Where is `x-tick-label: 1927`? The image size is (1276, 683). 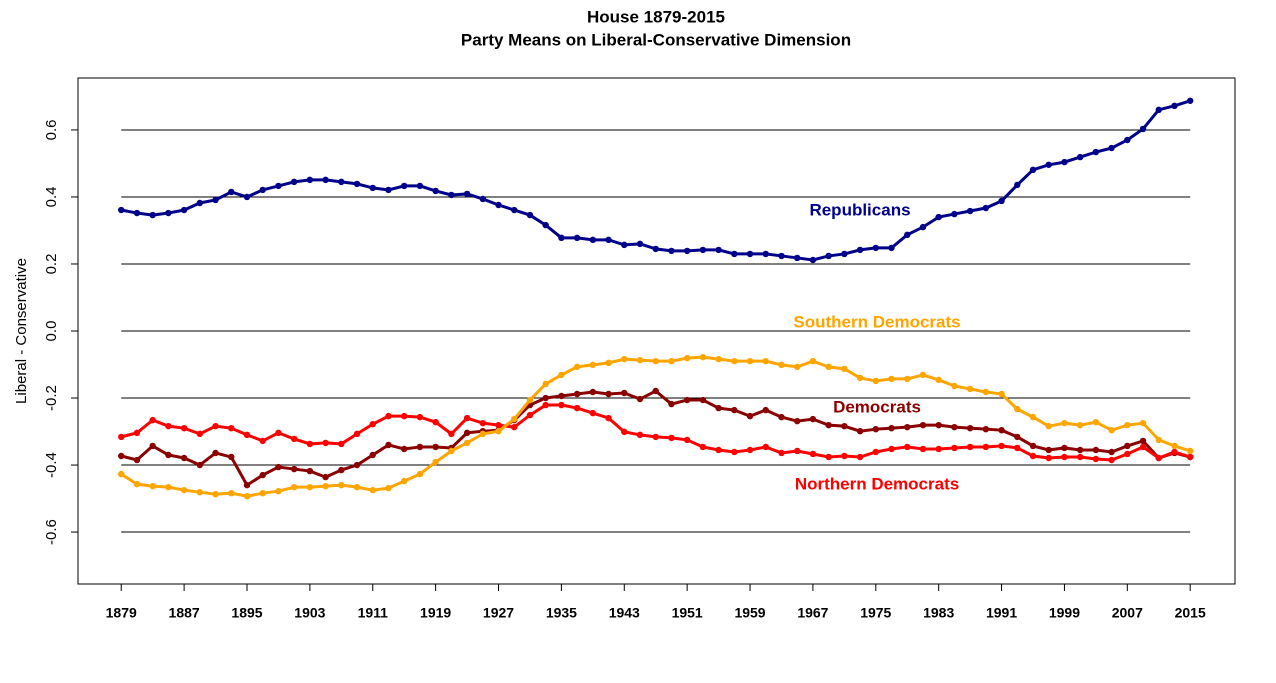 x-tick-label: 1927 is located at coordinates (498, 613).